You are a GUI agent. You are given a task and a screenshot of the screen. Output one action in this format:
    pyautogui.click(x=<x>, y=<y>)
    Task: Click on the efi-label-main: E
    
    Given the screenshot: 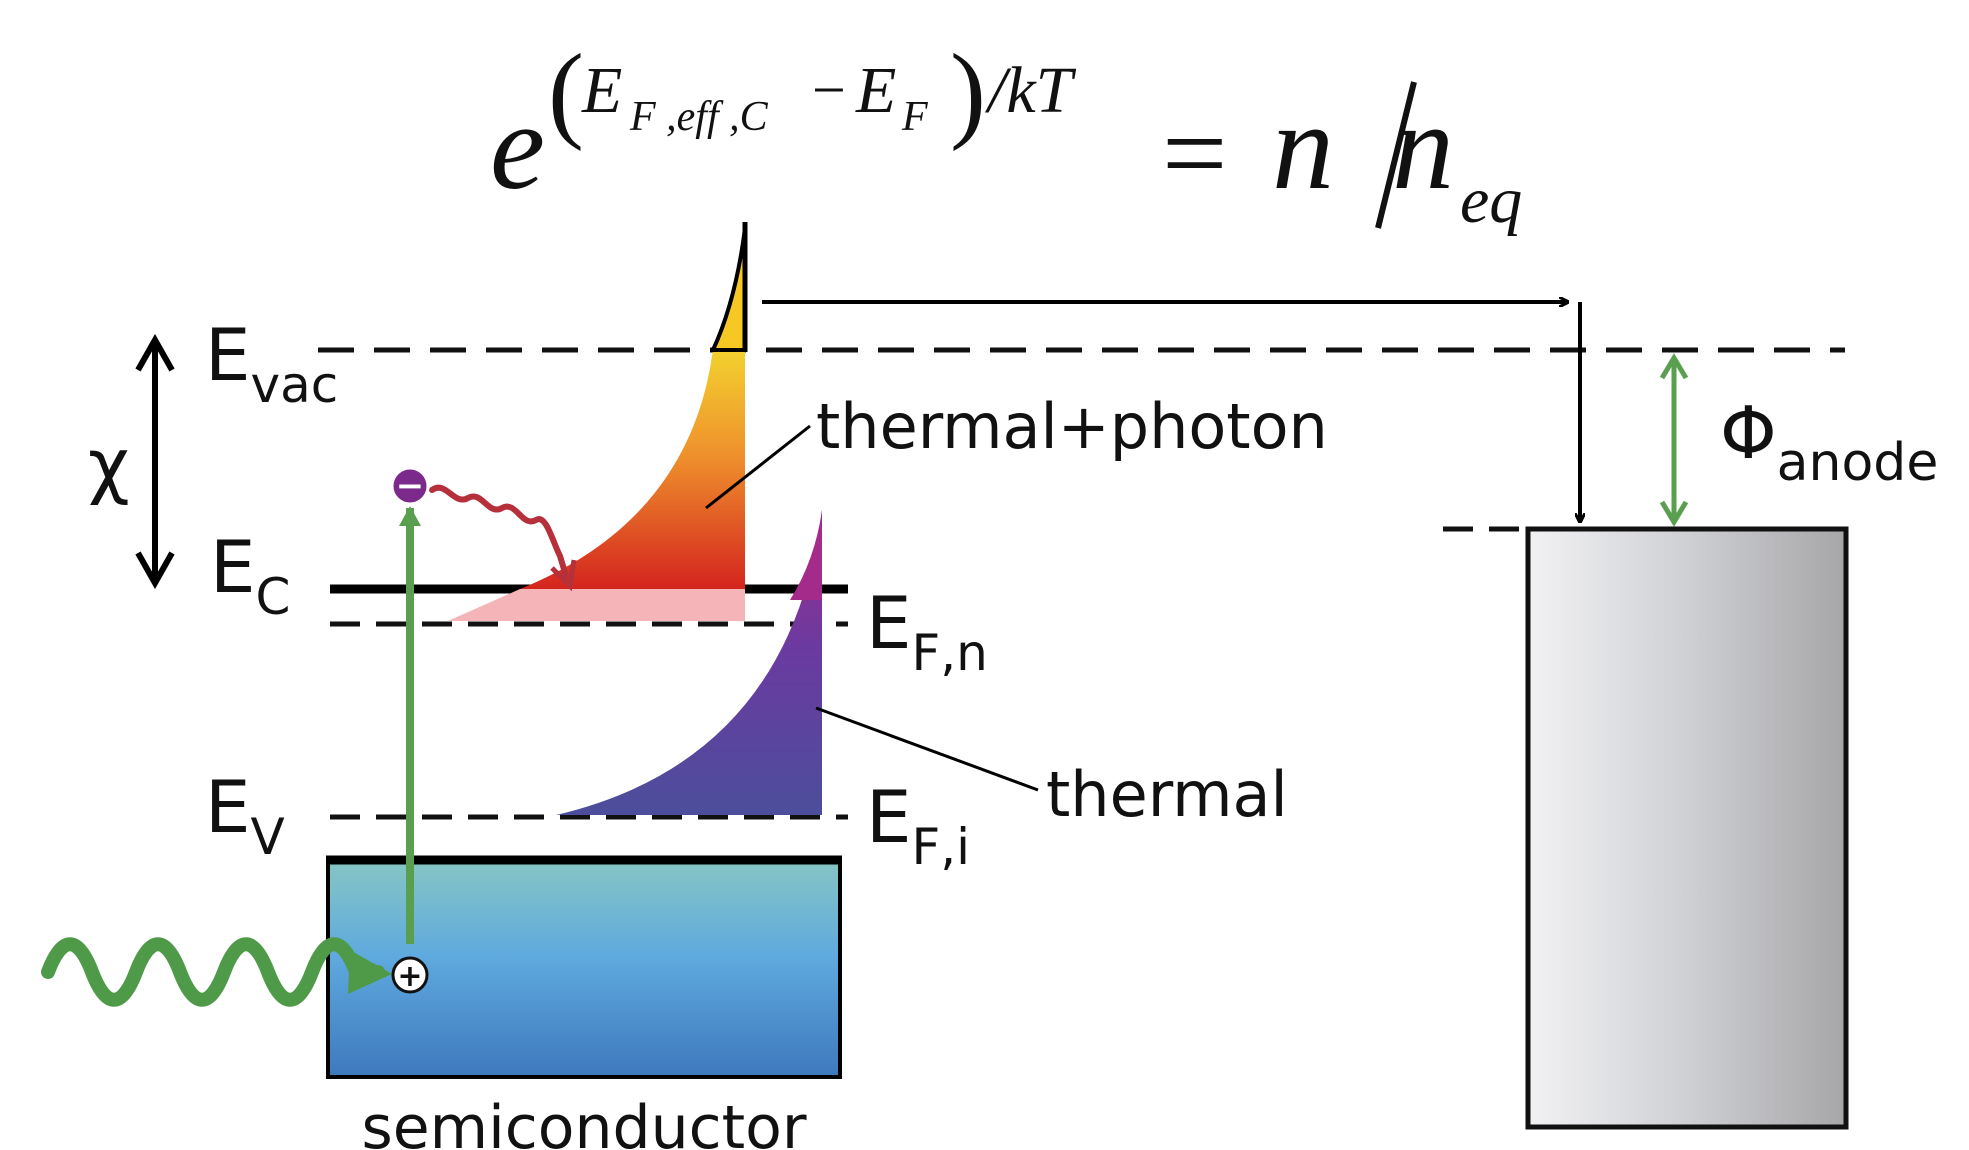 What is the action you would take?
    pyautogui.click(x=889, y=817)
    